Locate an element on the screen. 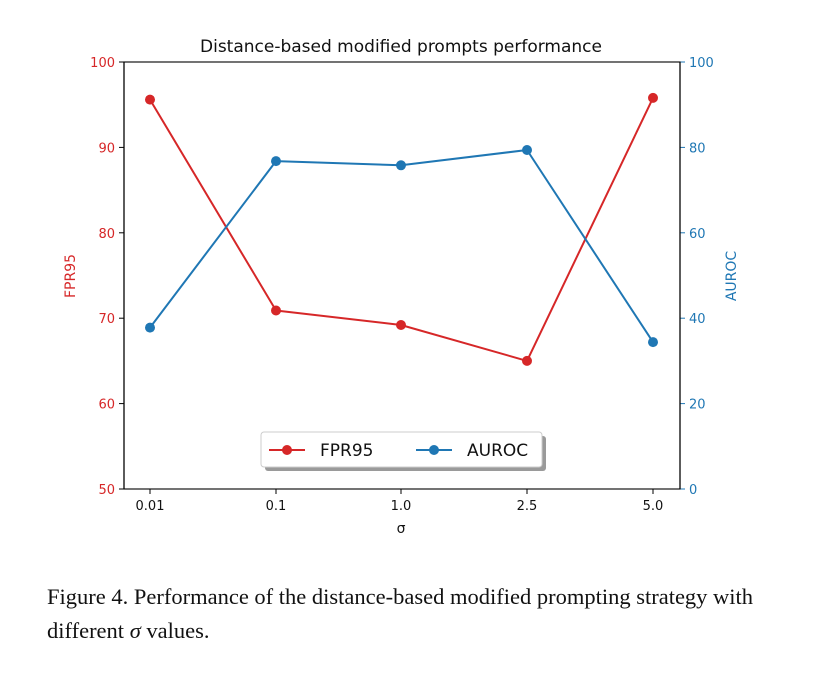  right-axis-ticks: 0 20 40 60 80 100 is located at coordinates (697, 277).